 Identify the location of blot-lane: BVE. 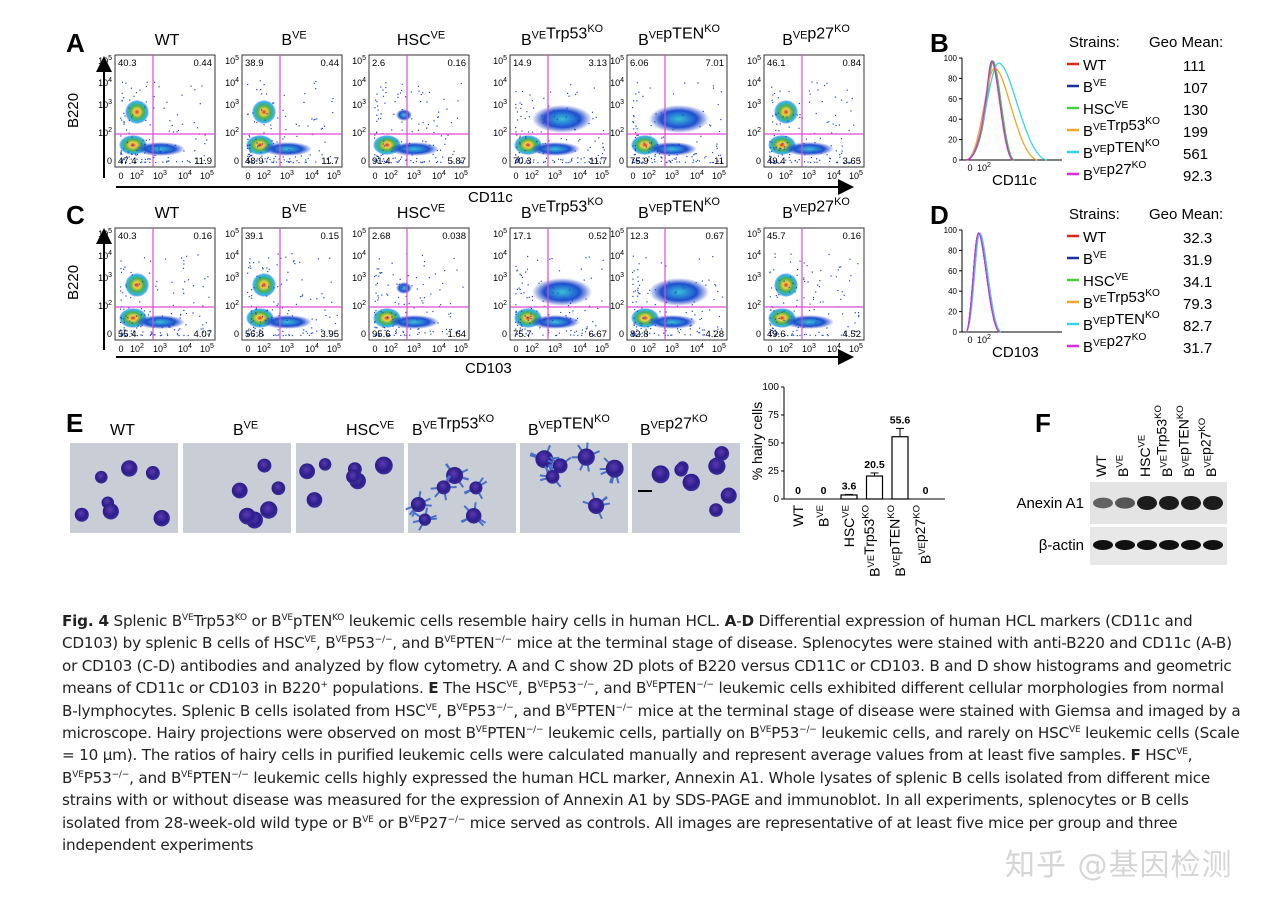
(1122, 466).